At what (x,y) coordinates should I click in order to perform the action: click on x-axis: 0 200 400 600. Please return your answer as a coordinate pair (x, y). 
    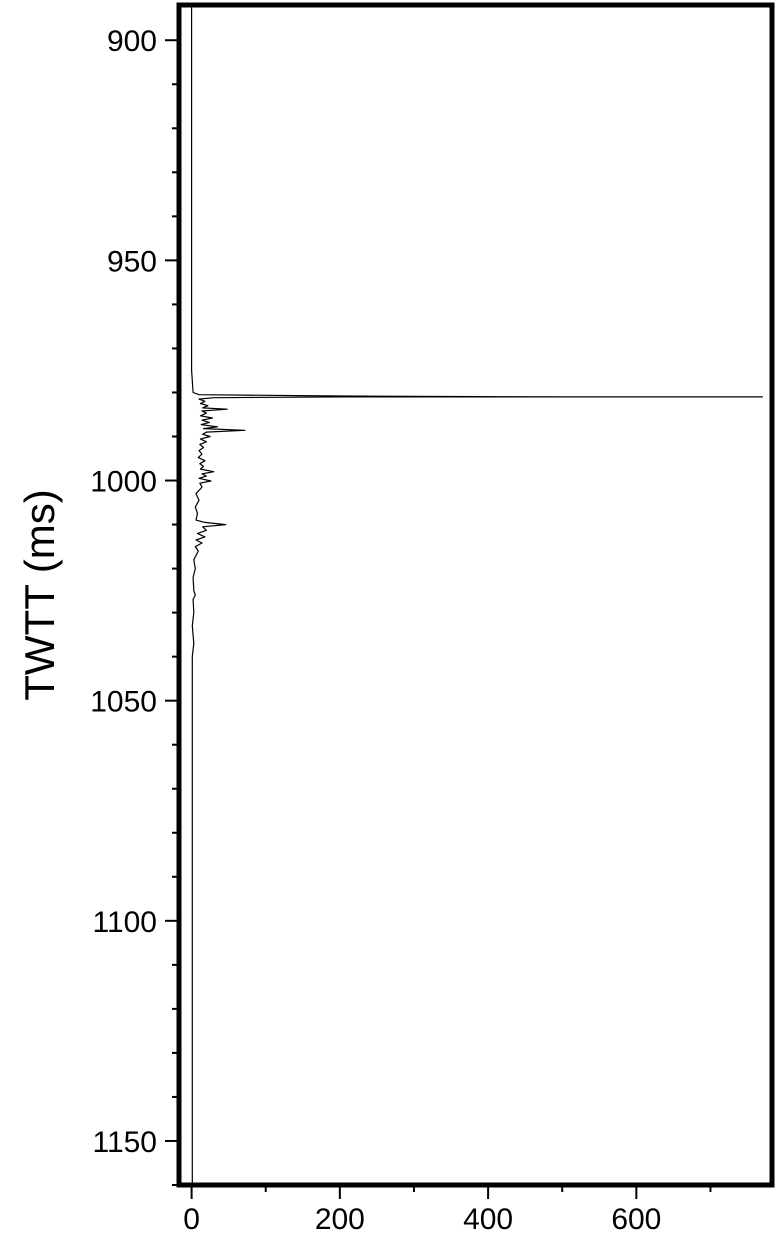
    Looking at the image, I should click on (447, 1210).